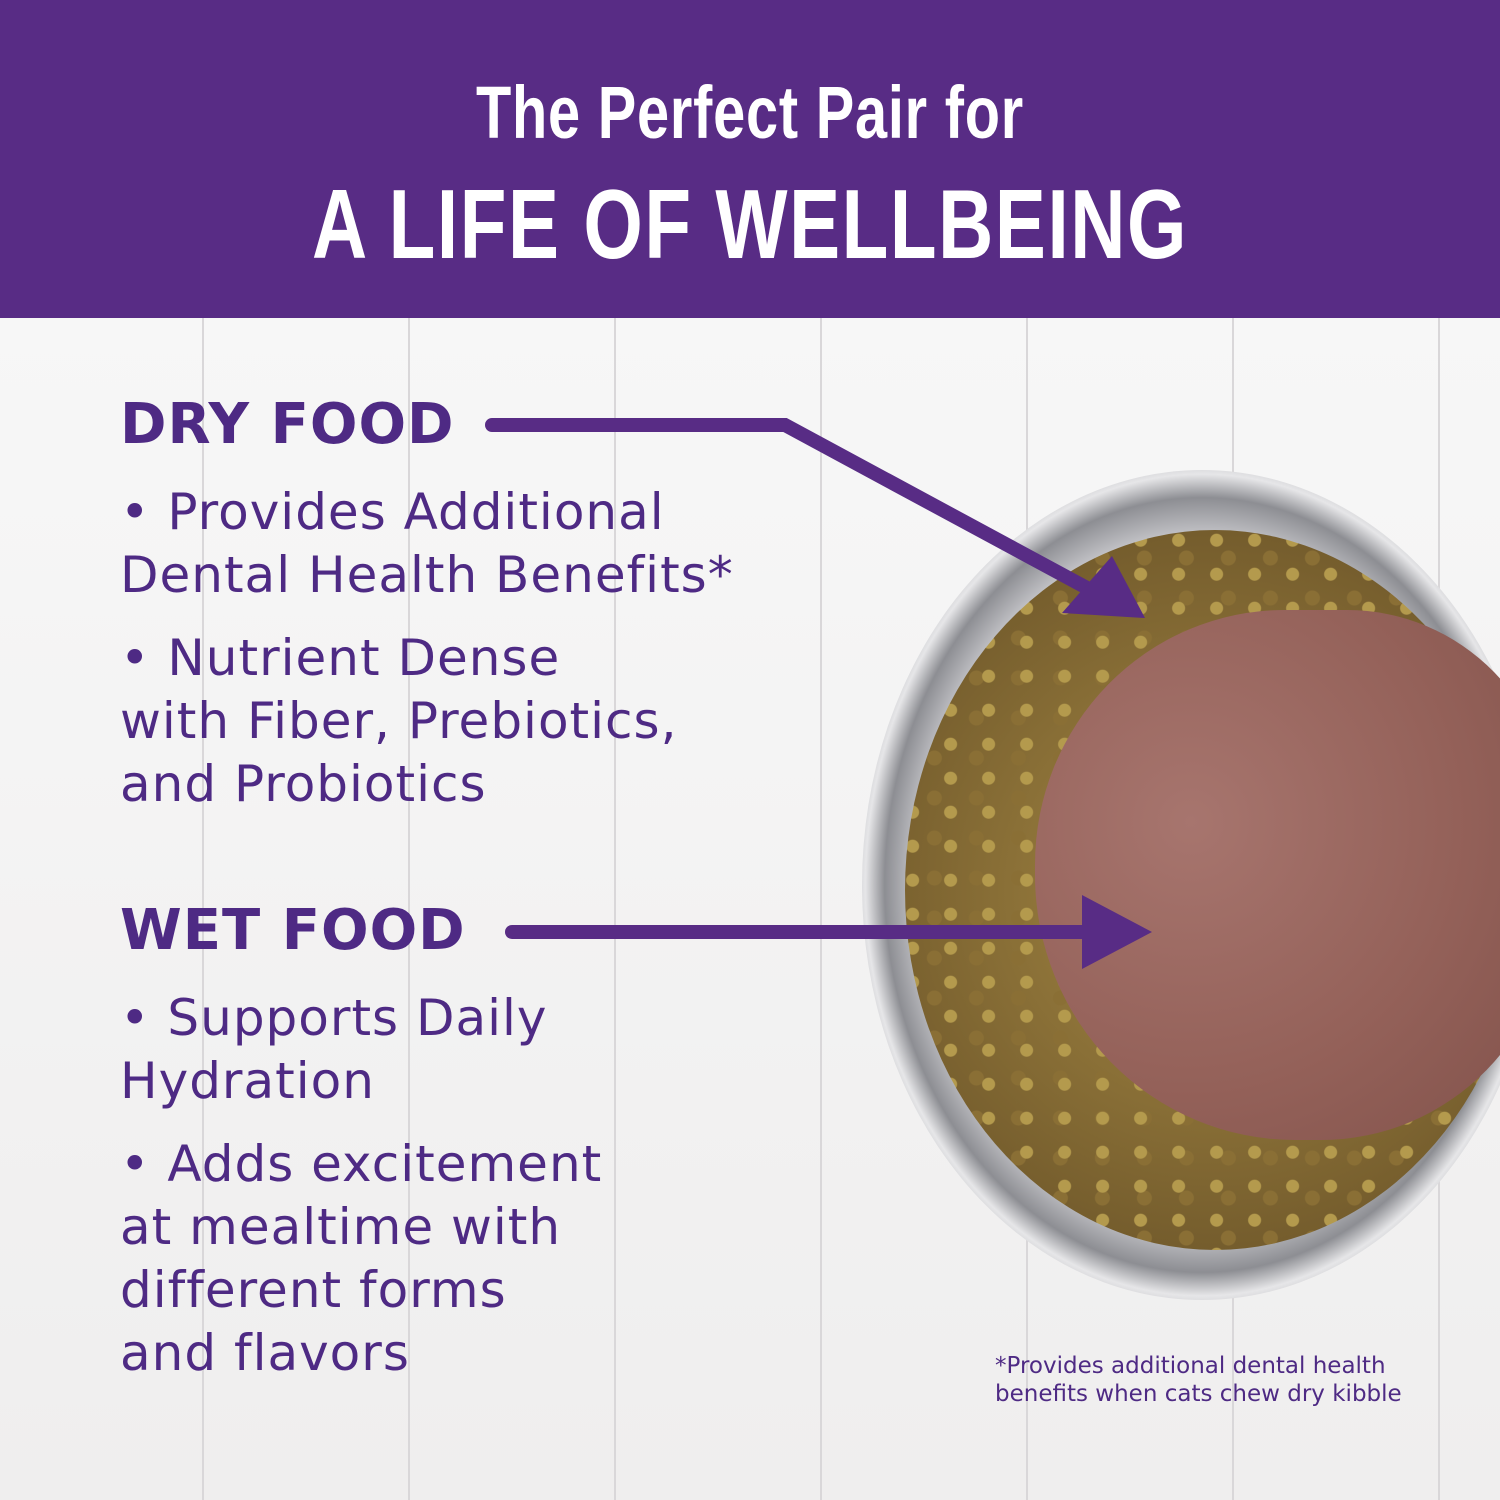  Describe the element at coordinates (392, 512) in the screenshot. I see `dry-bullet-line: • Provides Additional` at that location.